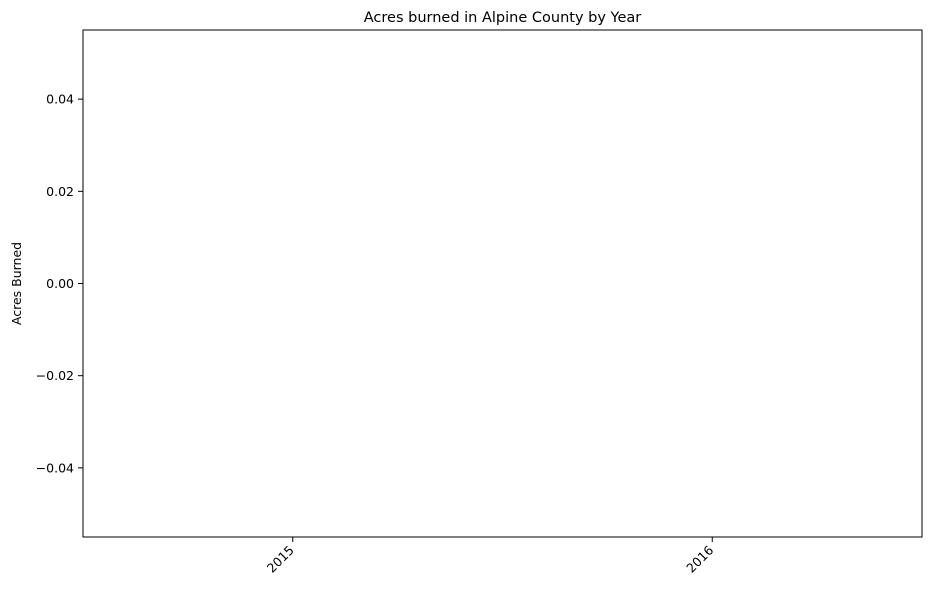  Describe the element at coordinates (60, 99) in the screenshot. I see `y-tick-label: 0.04` at that location.